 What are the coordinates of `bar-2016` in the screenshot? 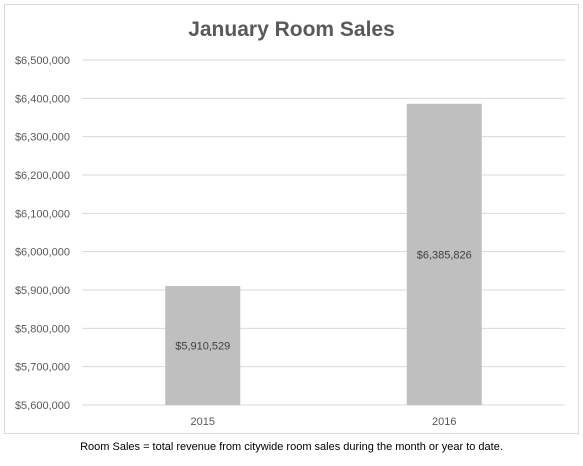 It's located at (444, 254).